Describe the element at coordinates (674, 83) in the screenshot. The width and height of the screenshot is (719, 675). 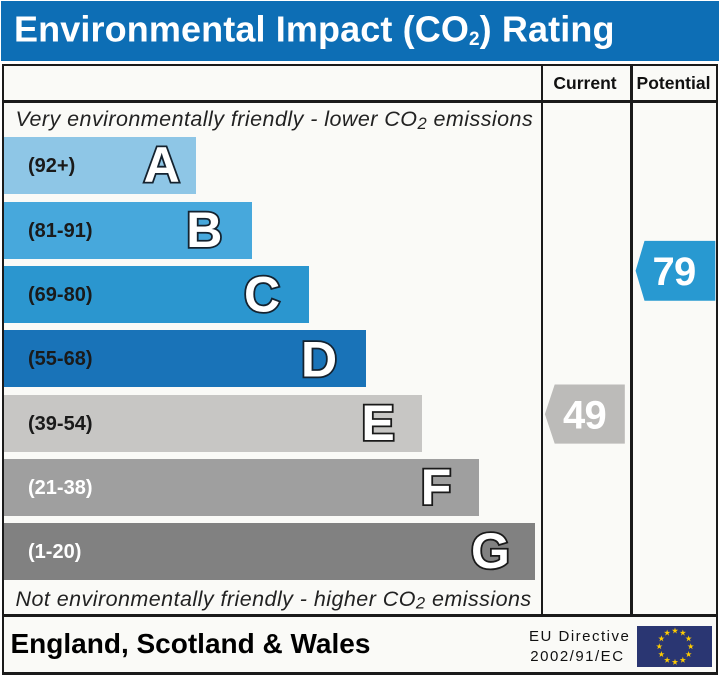
I see `svg-text: Potential` at that location.